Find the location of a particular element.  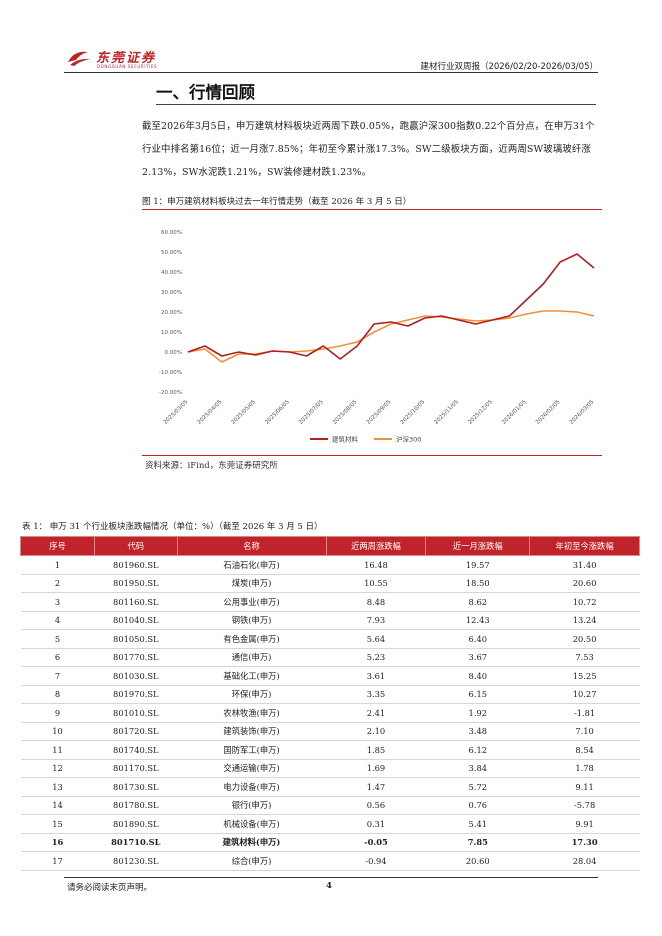

cell-code: 801230.SL is located at coordinates (136, 861).